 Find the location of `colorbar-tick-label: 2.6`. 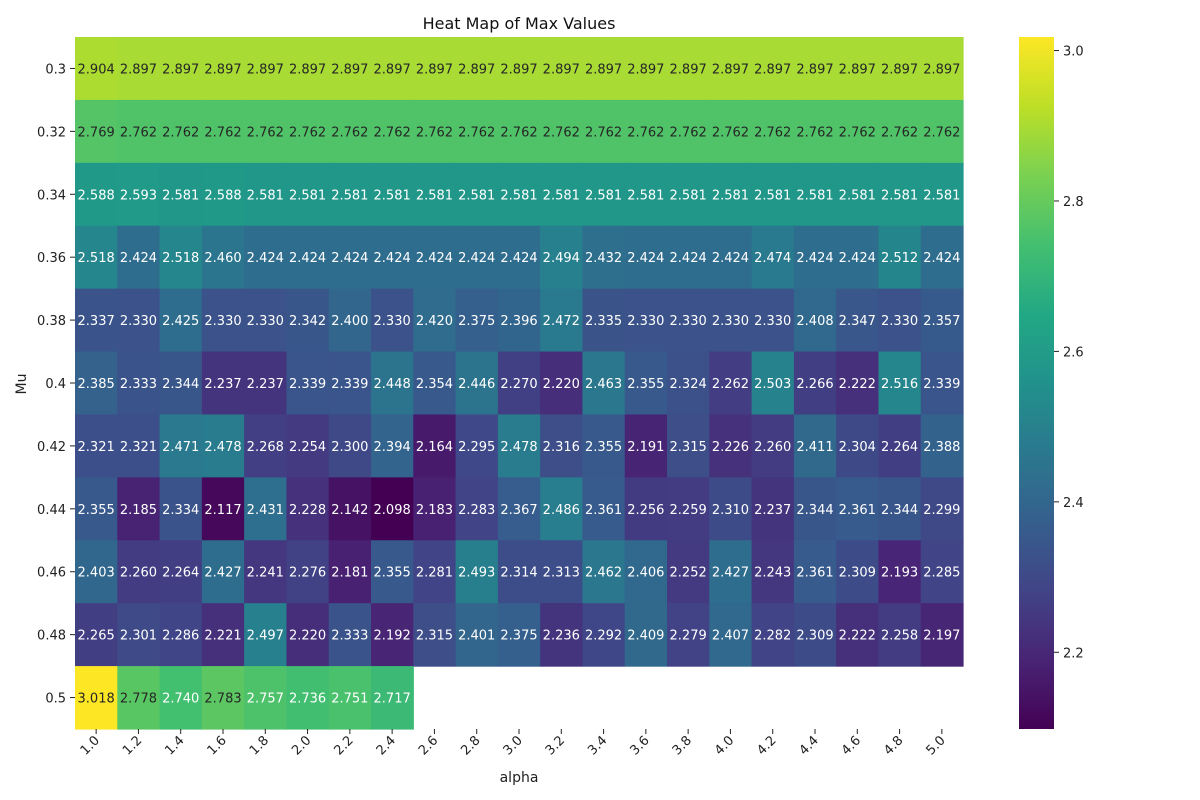

colorbar-tick-label: 2.6 is located at coordinates (1073, 352).